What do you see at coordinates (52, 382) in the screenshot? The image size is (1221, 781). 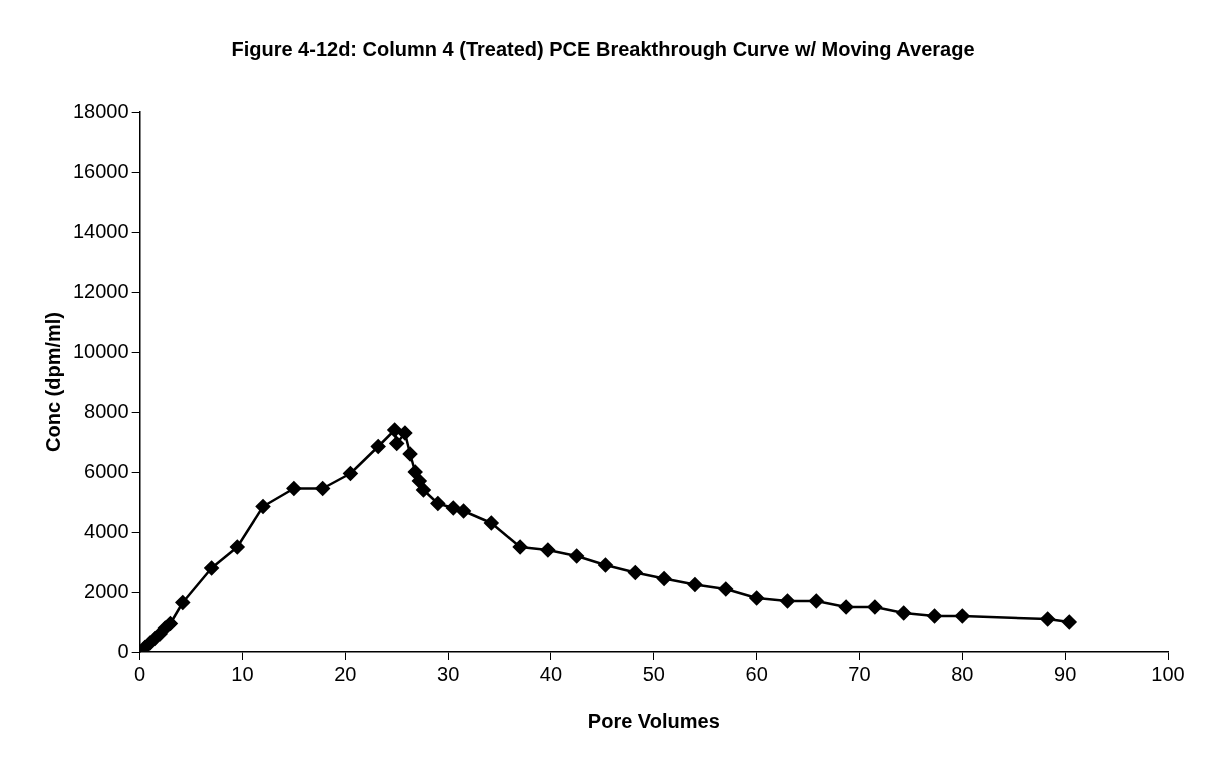 I see `y-axis-title: Conc (dpm/ml)` at bounding box center [52, 382].